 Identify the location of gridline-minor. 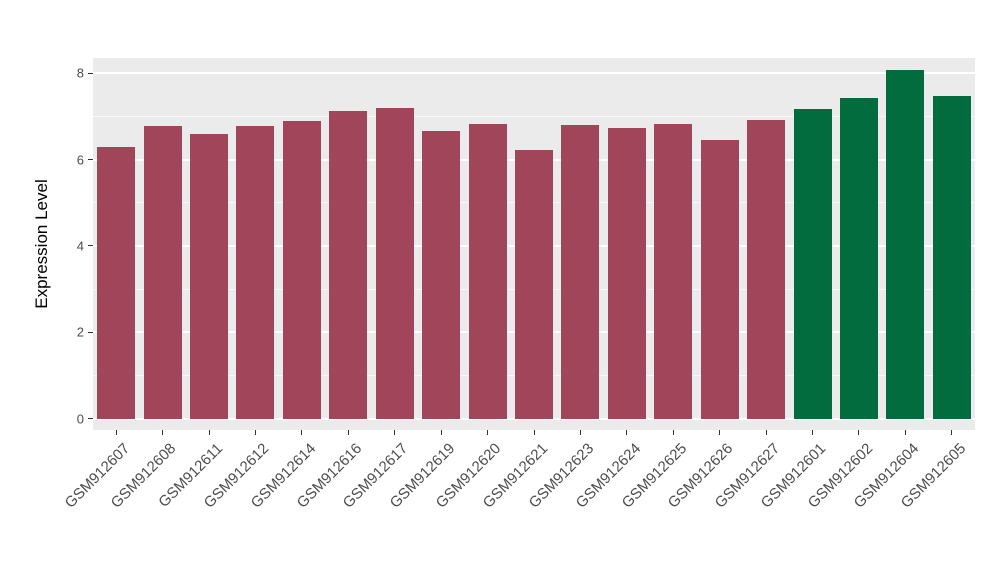
(534, 116).